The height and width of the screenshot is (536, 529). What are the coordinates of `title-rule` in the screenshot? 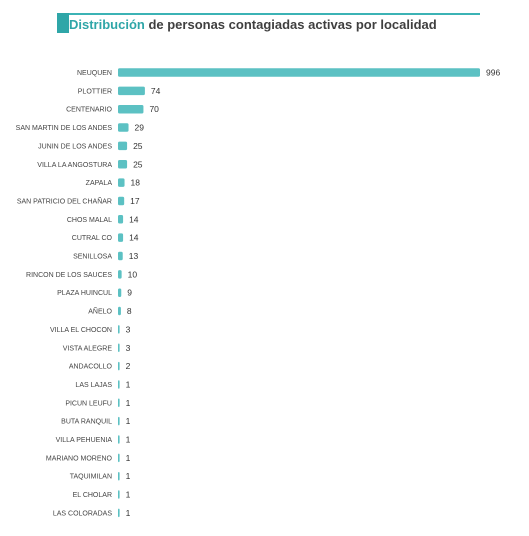 It's located at (268, 14).